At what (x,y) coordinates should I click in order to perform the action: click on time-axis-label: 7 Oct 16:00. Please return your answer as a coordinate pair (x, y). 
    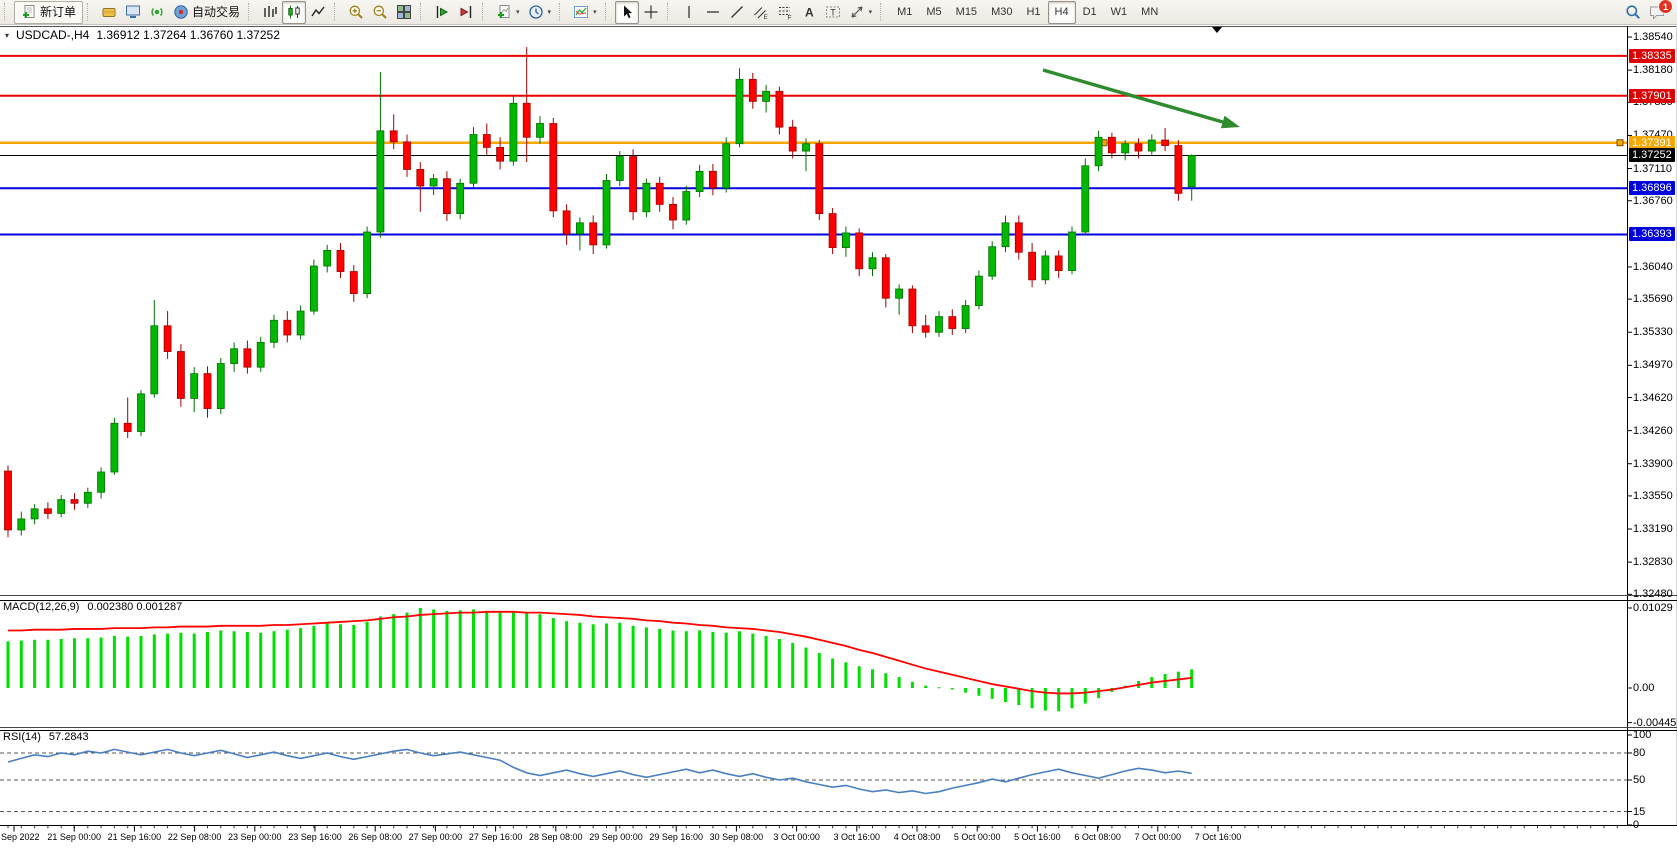
    Looking at the image, I should click on (1218, 837).